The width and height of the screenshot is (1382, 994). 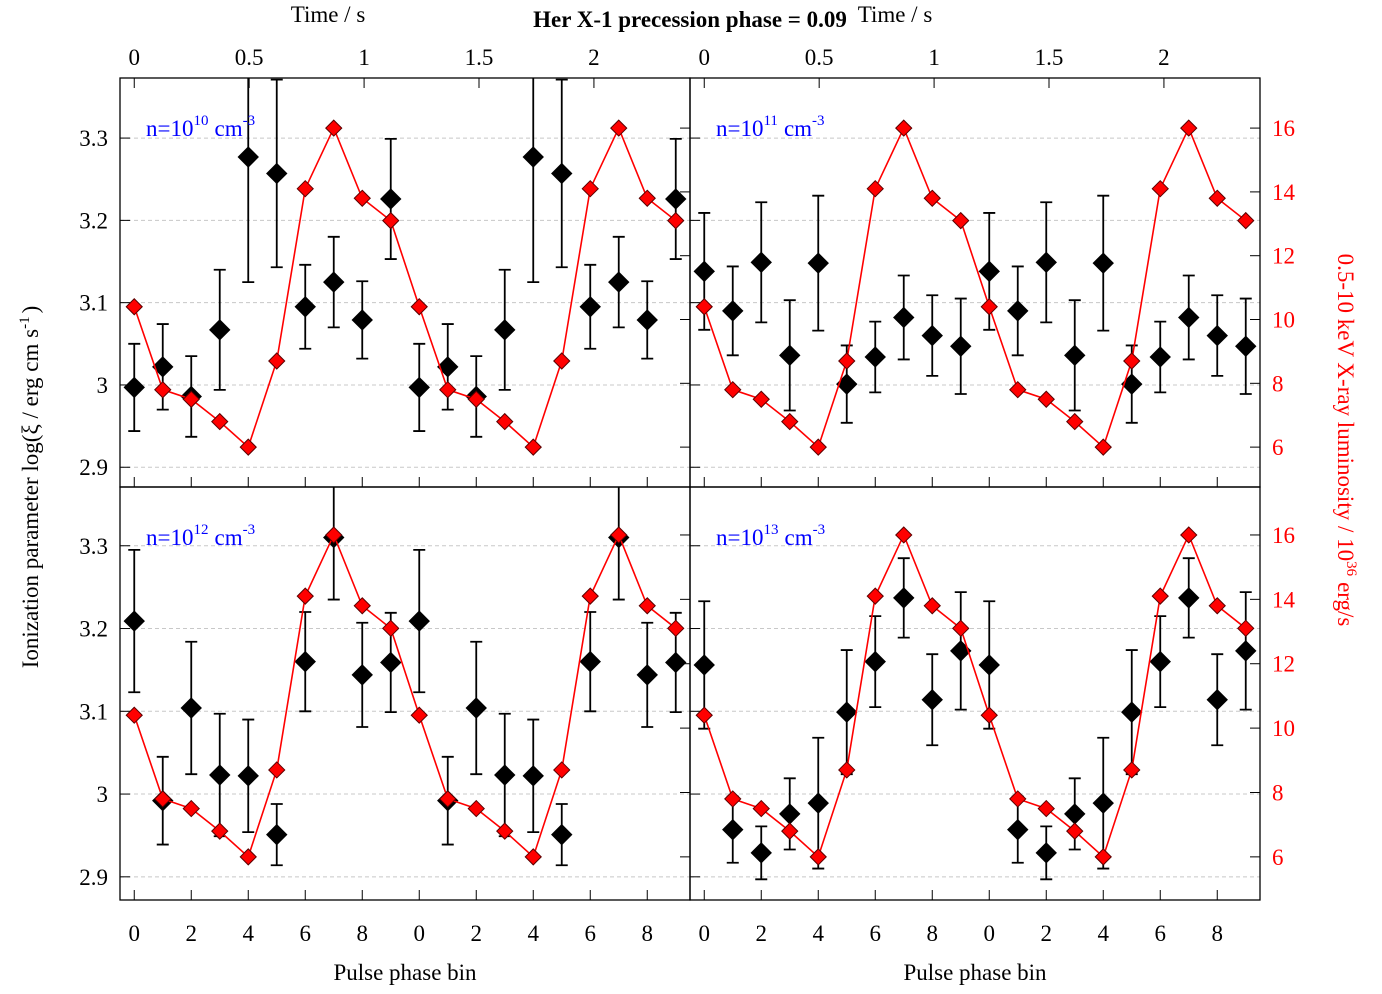 What do you see at coordinates (93, 303) in the screenshot?
I see `y-tick-label: 3.1` at bounding box center [93, 303].